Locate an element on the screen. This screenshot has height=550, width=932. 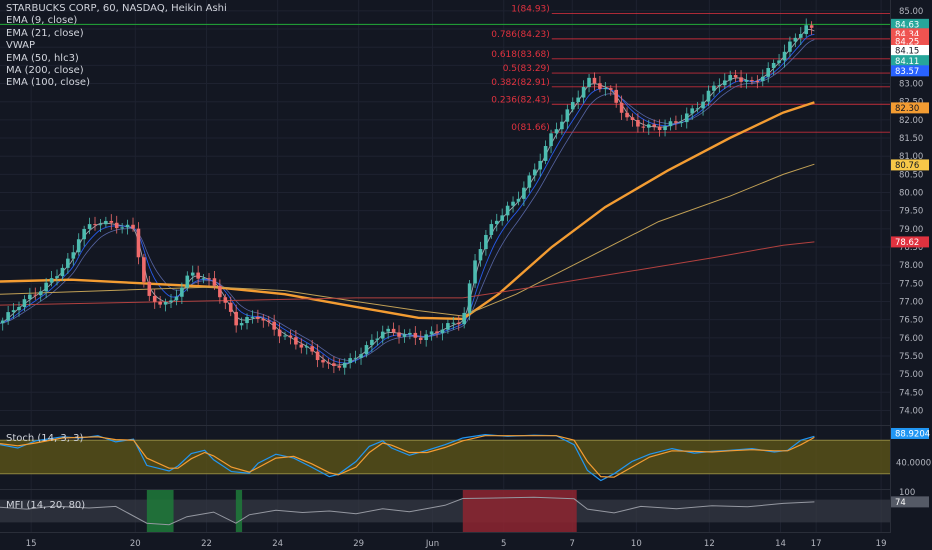
indicator-label: EMA (50, hlc3) is located at coordinates (42, 58).